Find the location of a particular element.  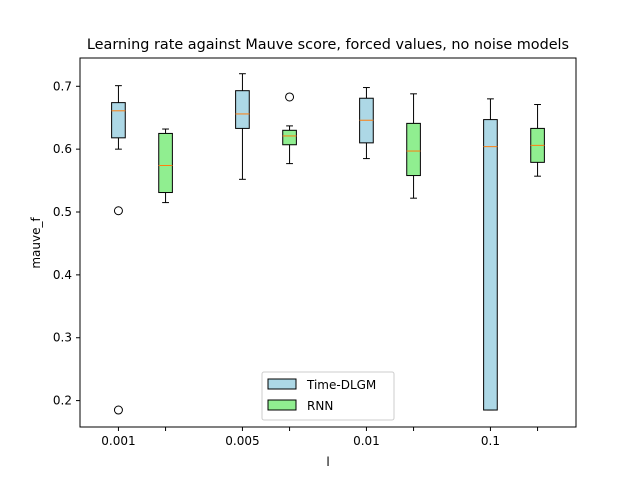

legend-label-time-dlgm: Time-DLGM is located at coordinates (341, 385).